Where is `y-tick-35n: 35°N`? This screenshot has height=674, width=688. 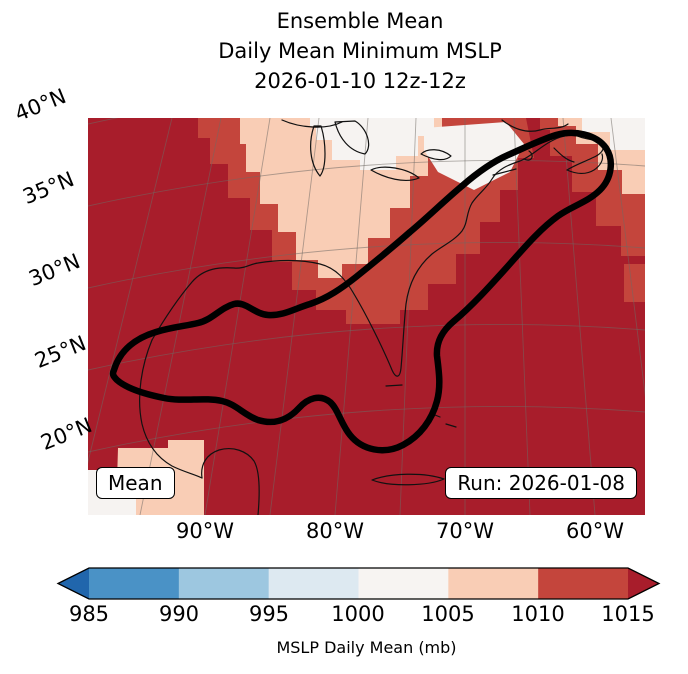 y-tick-35n: 35°N is located at coordinates (48, 188).